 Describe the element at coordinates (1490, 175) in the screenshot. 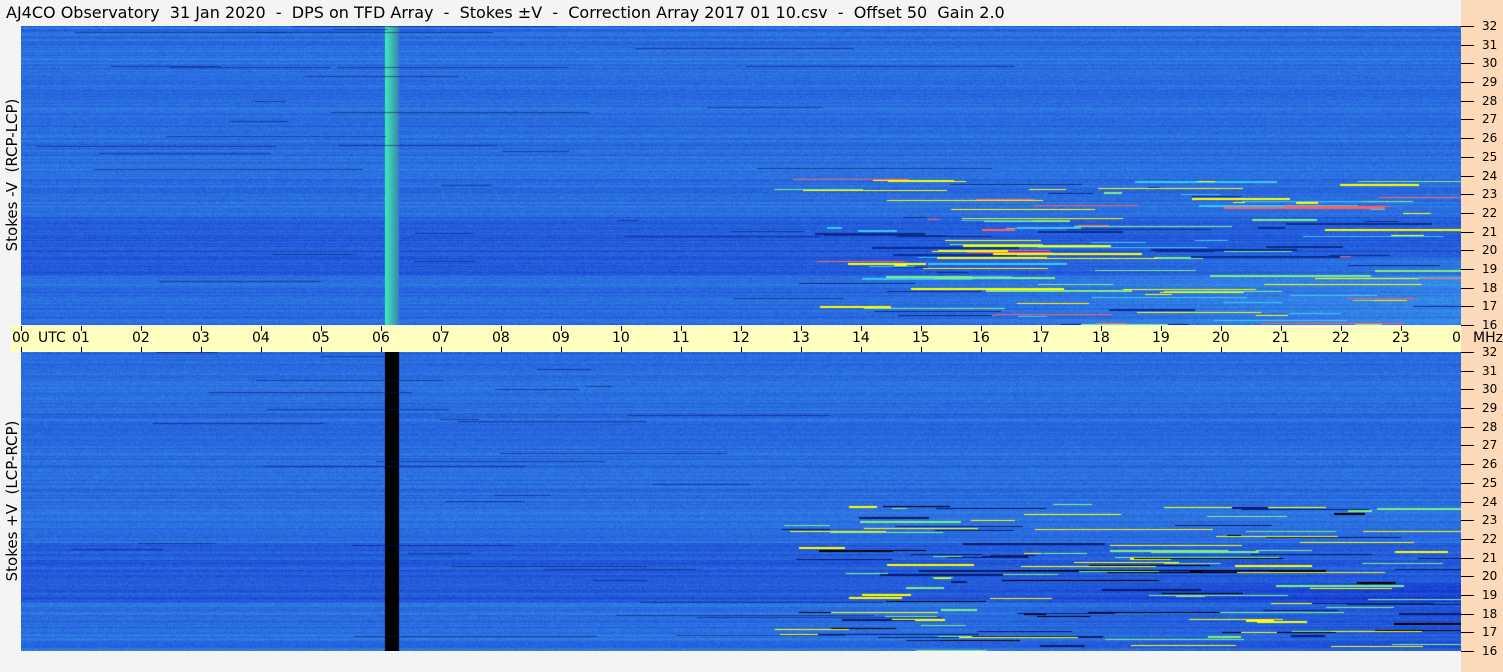

I see `freq-tick-label: 24` at that location.